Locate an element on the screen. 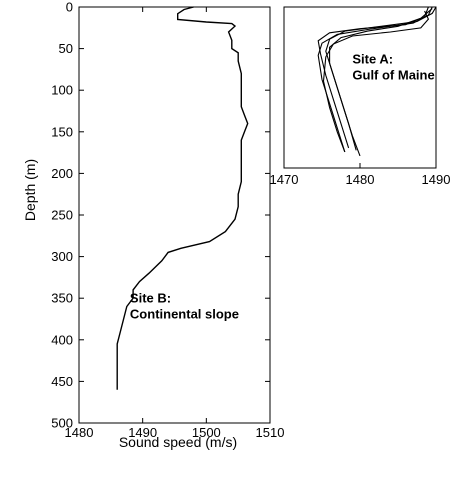 Image resolution: width=474 pixels, height=479 pixels. site-a-x-tick-label: 1480 is located at coordinates (360, 179).